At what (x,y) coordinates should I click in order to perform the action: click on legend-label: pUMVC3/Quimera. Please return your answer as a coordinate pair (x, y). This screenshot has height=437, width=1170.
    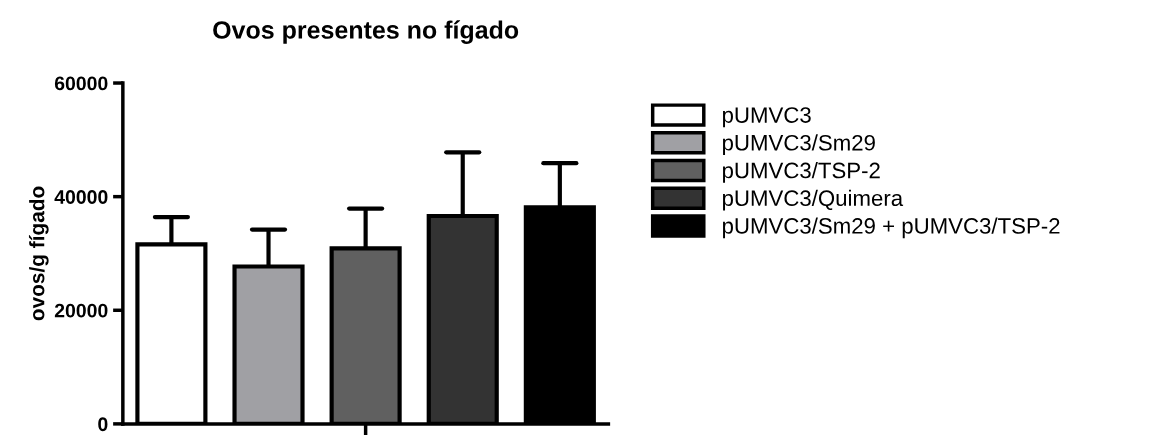
    Looking at the image, I should click on (813, 200).